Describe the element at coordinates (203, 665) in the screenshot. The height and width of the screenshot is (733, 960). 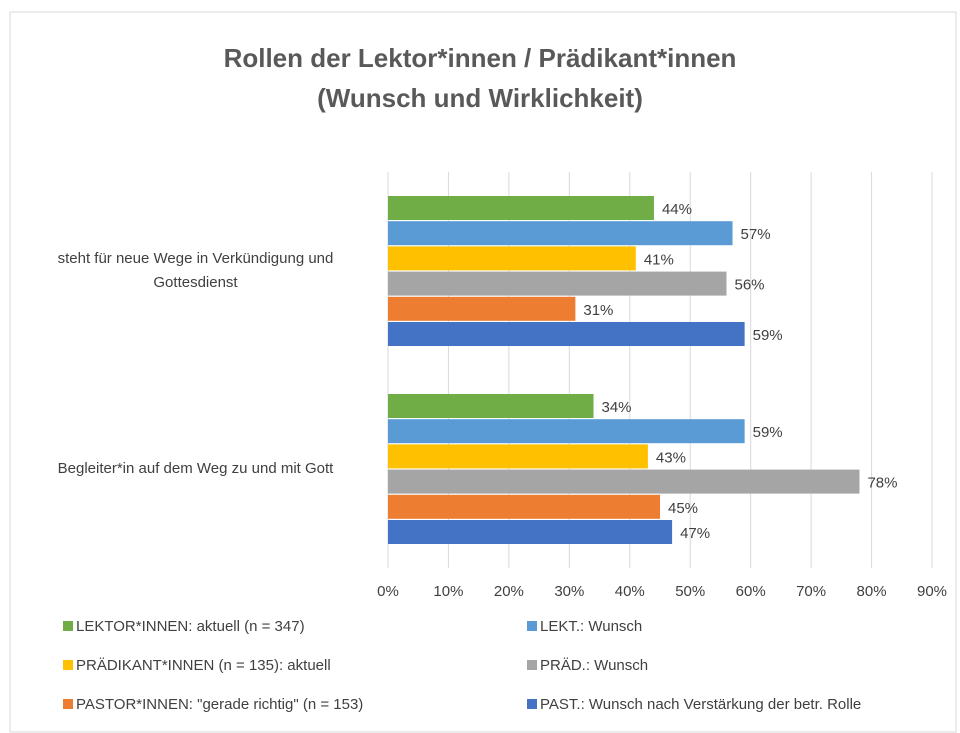
I see `legend-label: PRÄDIKANT*INNEN (n = 135): aktuell` at that location.